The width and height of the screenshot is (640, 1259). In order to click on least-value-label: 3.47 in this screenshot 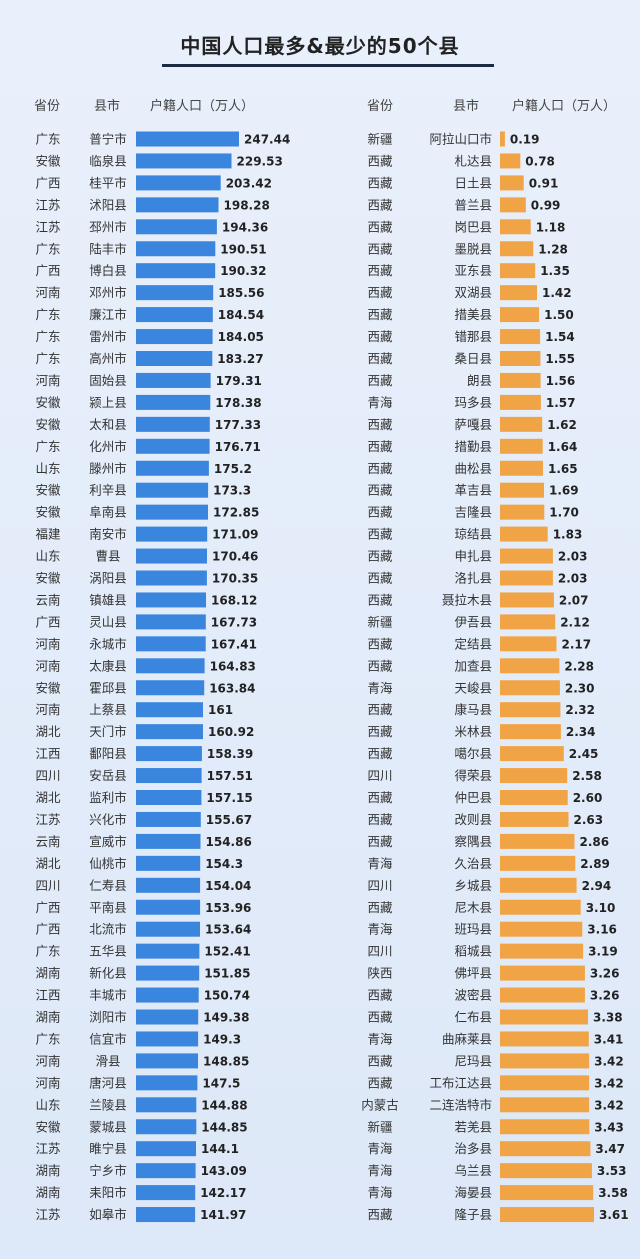, I will do `click(610, 1149)`.